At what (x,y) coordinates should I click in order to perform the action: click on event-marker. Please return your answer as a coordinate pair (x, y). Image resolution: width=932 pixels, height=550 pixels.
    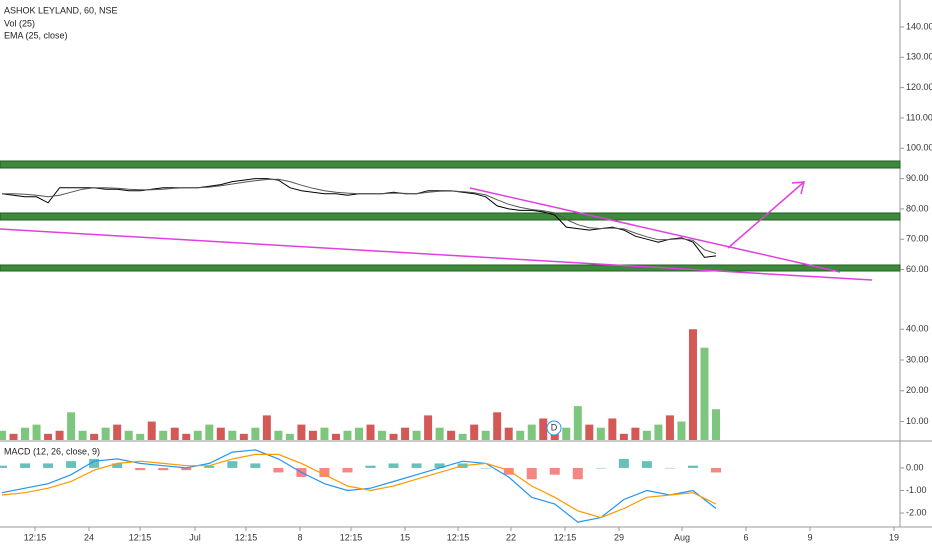
    Looking at the image, I should click on (554, 428).